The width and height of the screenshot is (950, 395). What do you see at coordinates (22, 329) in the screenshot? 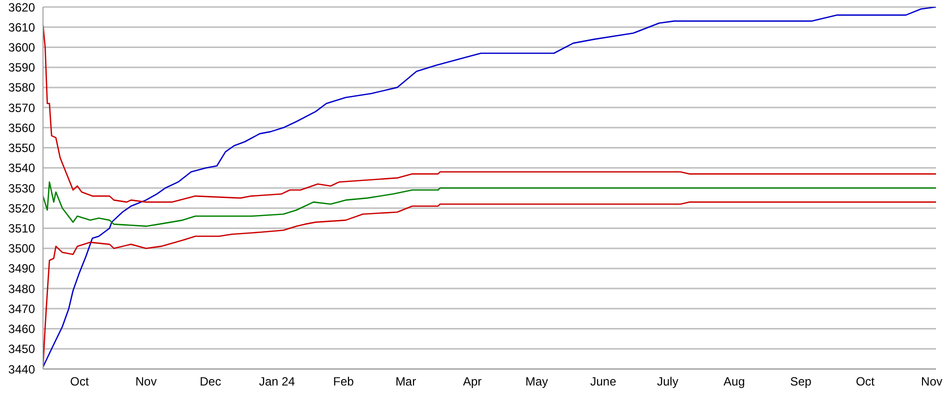
I see `y-tick-label: 3460` at bounding box center [22, 329].